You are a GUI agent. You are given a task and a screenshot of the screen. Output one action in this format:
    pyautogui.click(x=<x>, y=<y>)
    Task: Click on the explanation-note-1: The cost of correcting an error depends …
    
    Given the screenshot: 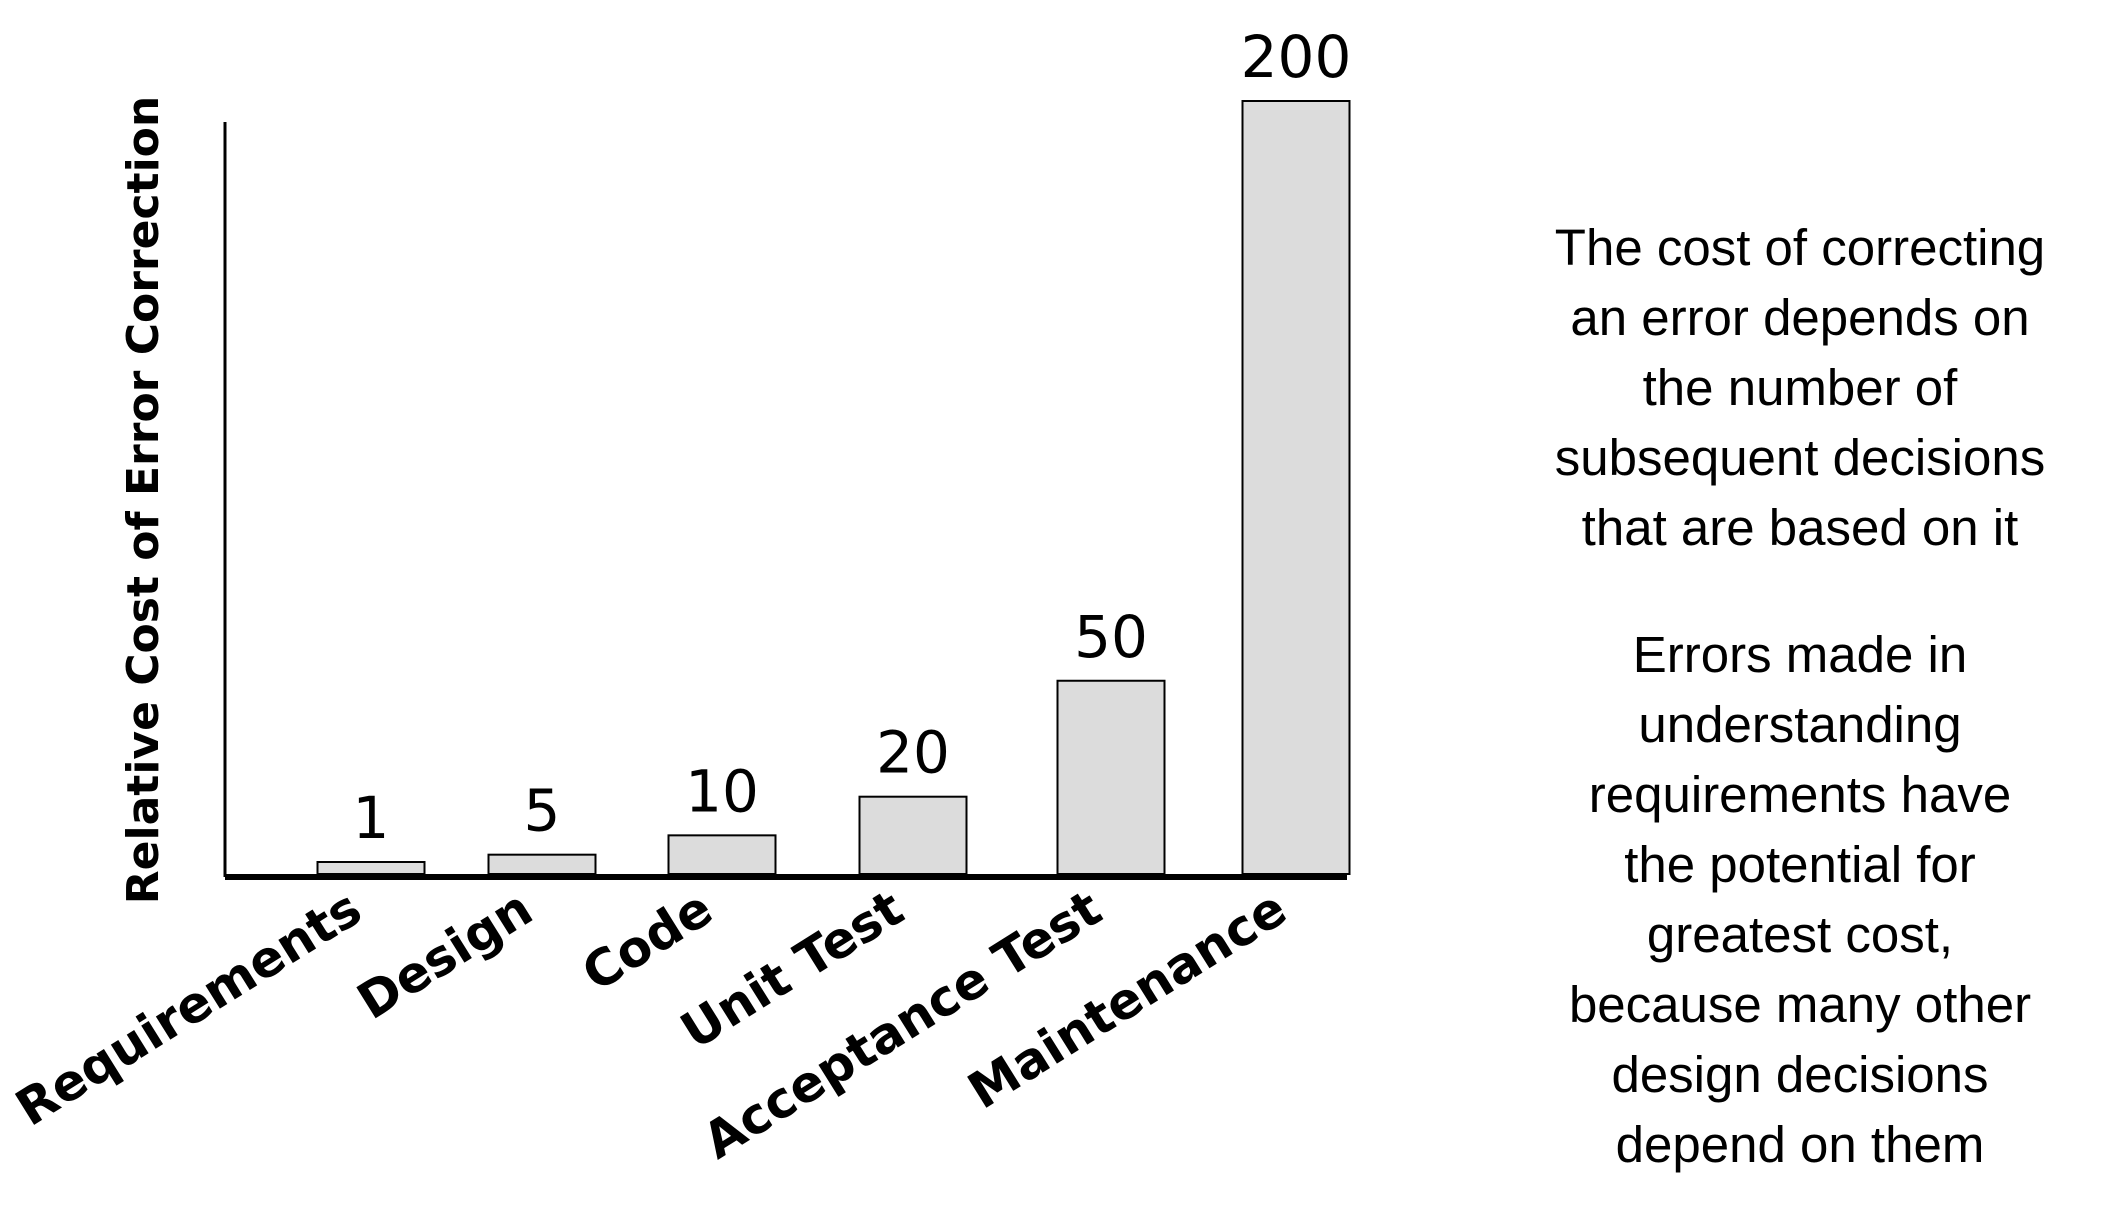 What is the action you would take?
    pyautogui.click(x=1800, y=387)
    